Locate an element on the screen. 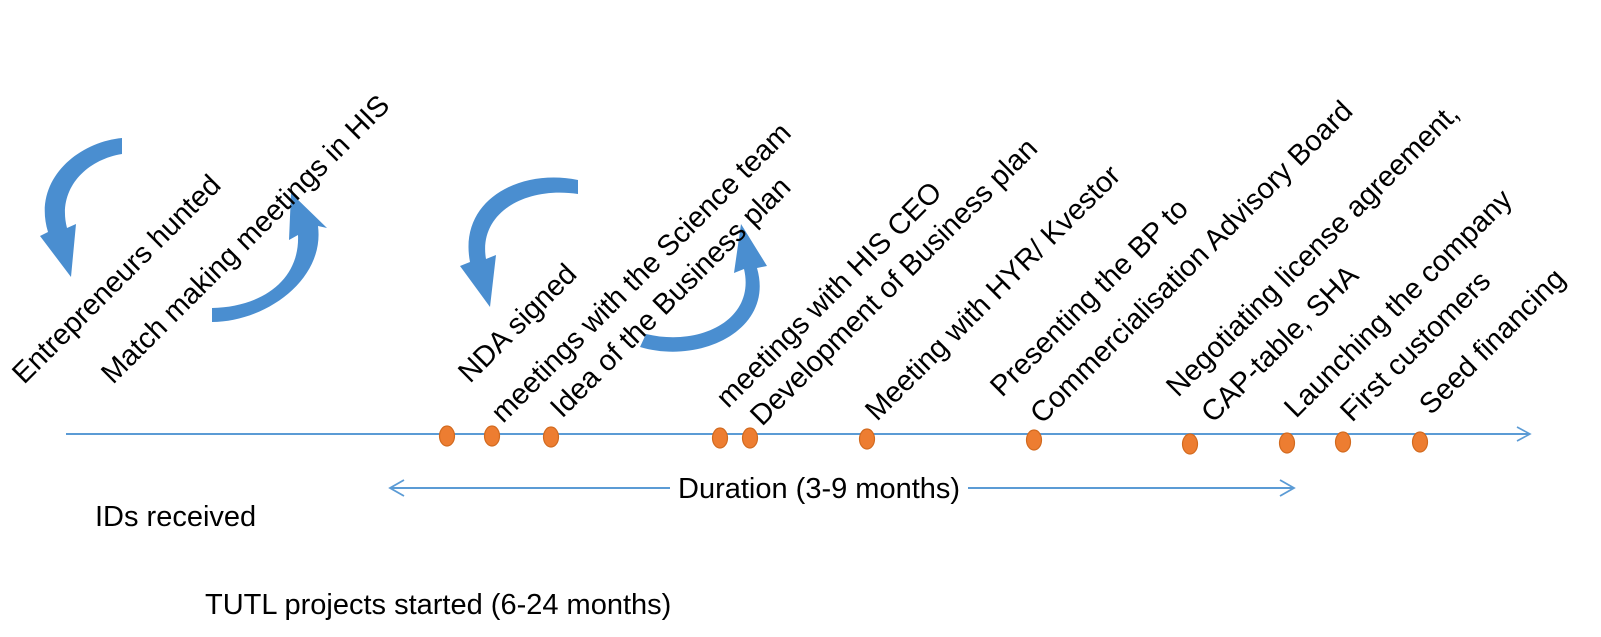  ids-received-label: IDs received is located at coordinates (176, 517).